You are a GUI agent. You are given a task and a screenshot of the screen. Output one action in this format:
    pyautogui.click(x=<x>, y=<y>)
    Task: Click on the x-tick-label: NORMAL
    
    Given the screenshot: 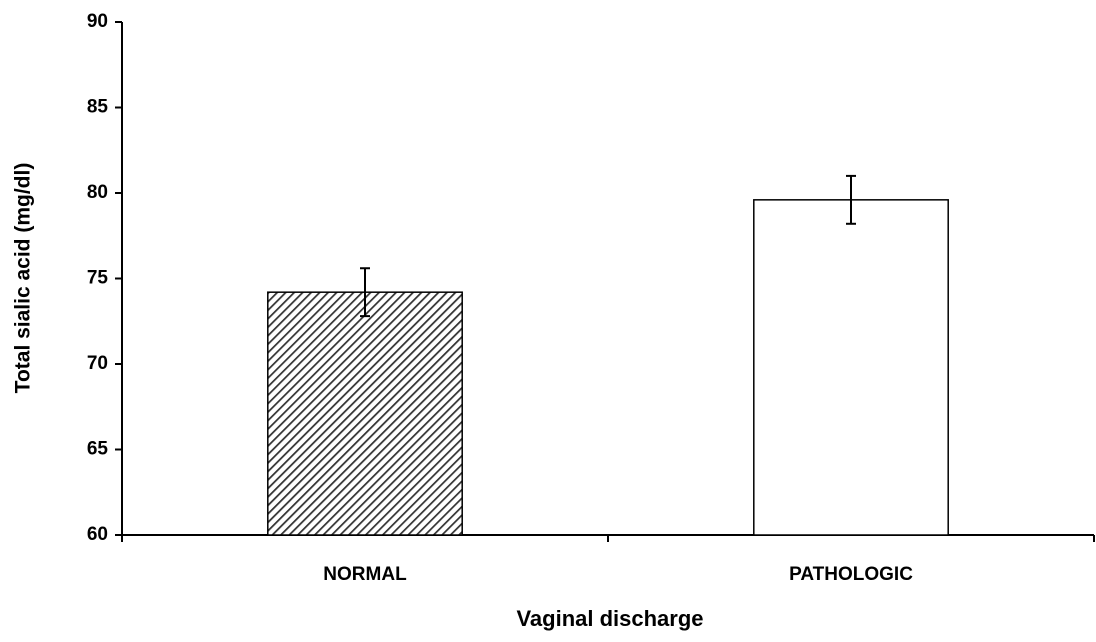 What is the action you would take?
    pyautogui.click(x=365, y=574)
    